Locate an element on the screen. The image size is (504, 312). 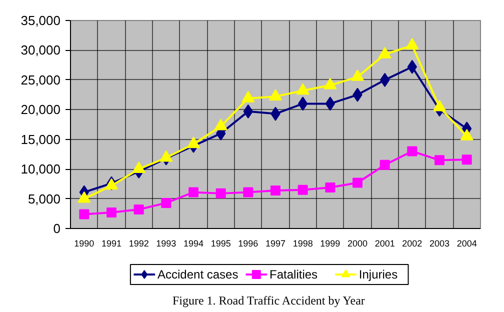
y-tick-label: 30,000 is located at coordinates (40, 50).